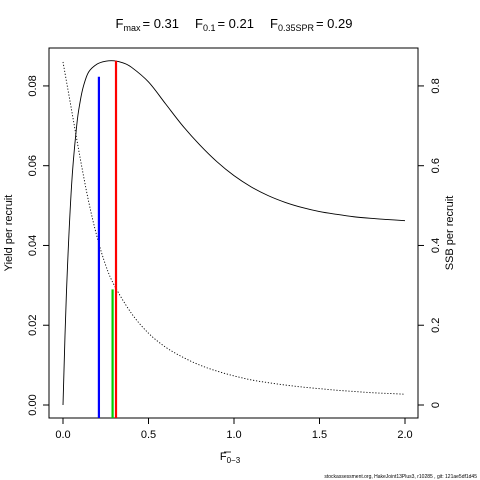 The height and width of the screenshot is (480, 480). What do you see at coordinates (209, 28) in the screenshot?
I see `f01-subscript: 0.1` at bounding box center [209, 28].